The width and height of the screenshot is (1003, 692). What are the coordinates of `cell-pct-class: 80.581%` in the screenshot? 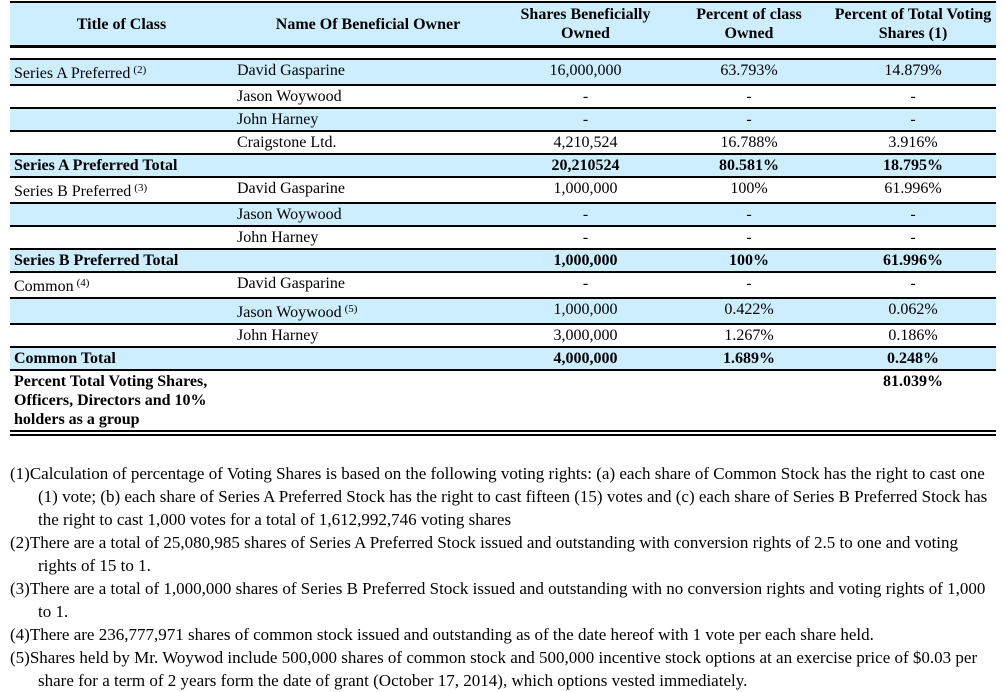 It's located at (749, 165).